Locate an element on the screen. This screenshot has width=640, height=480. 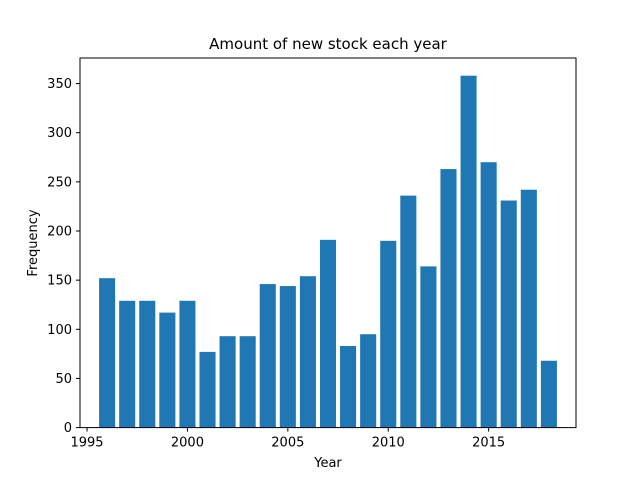
x-tick-label: 2000 is located at coordinates (187, 443).